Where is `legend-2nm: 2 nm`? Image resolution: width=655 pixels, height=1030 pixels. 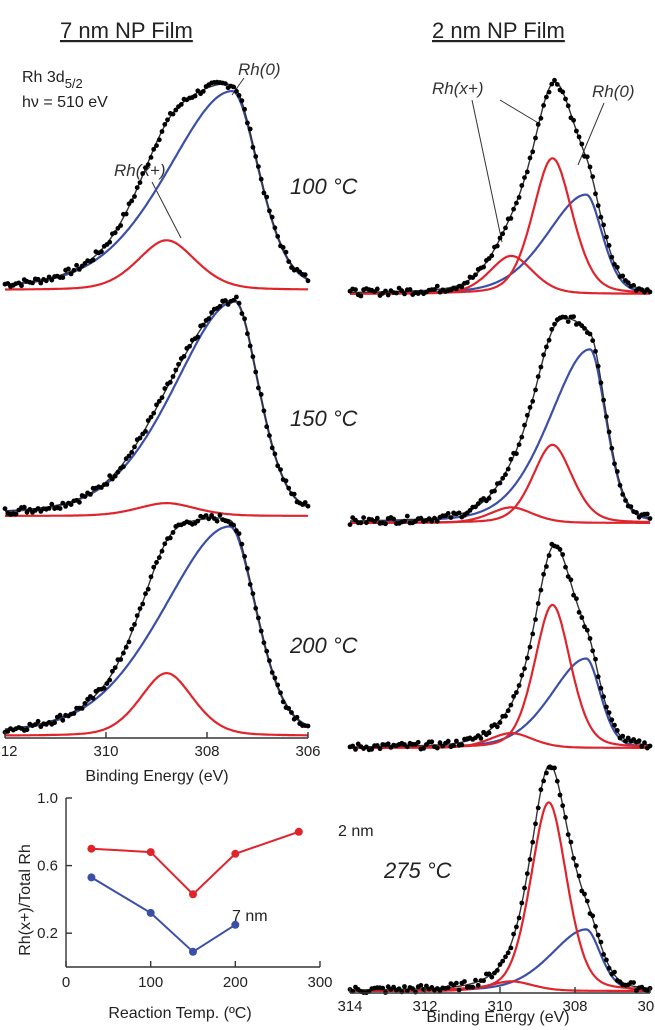 legend-2nm: 2 nm is located at coordinates (356, 831).